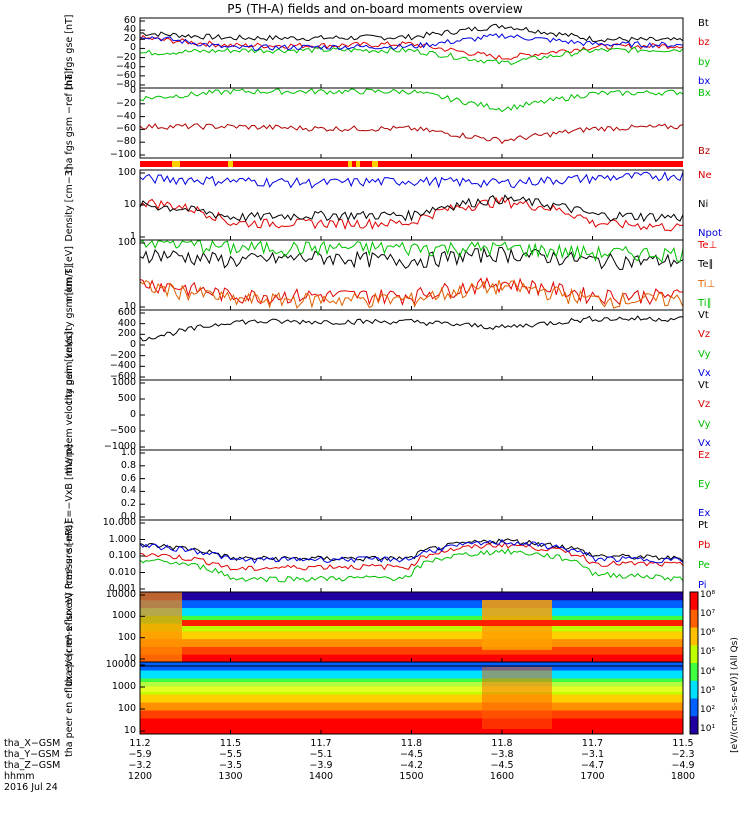  I want to click on legend-entry: Bt, so click(703, 23).